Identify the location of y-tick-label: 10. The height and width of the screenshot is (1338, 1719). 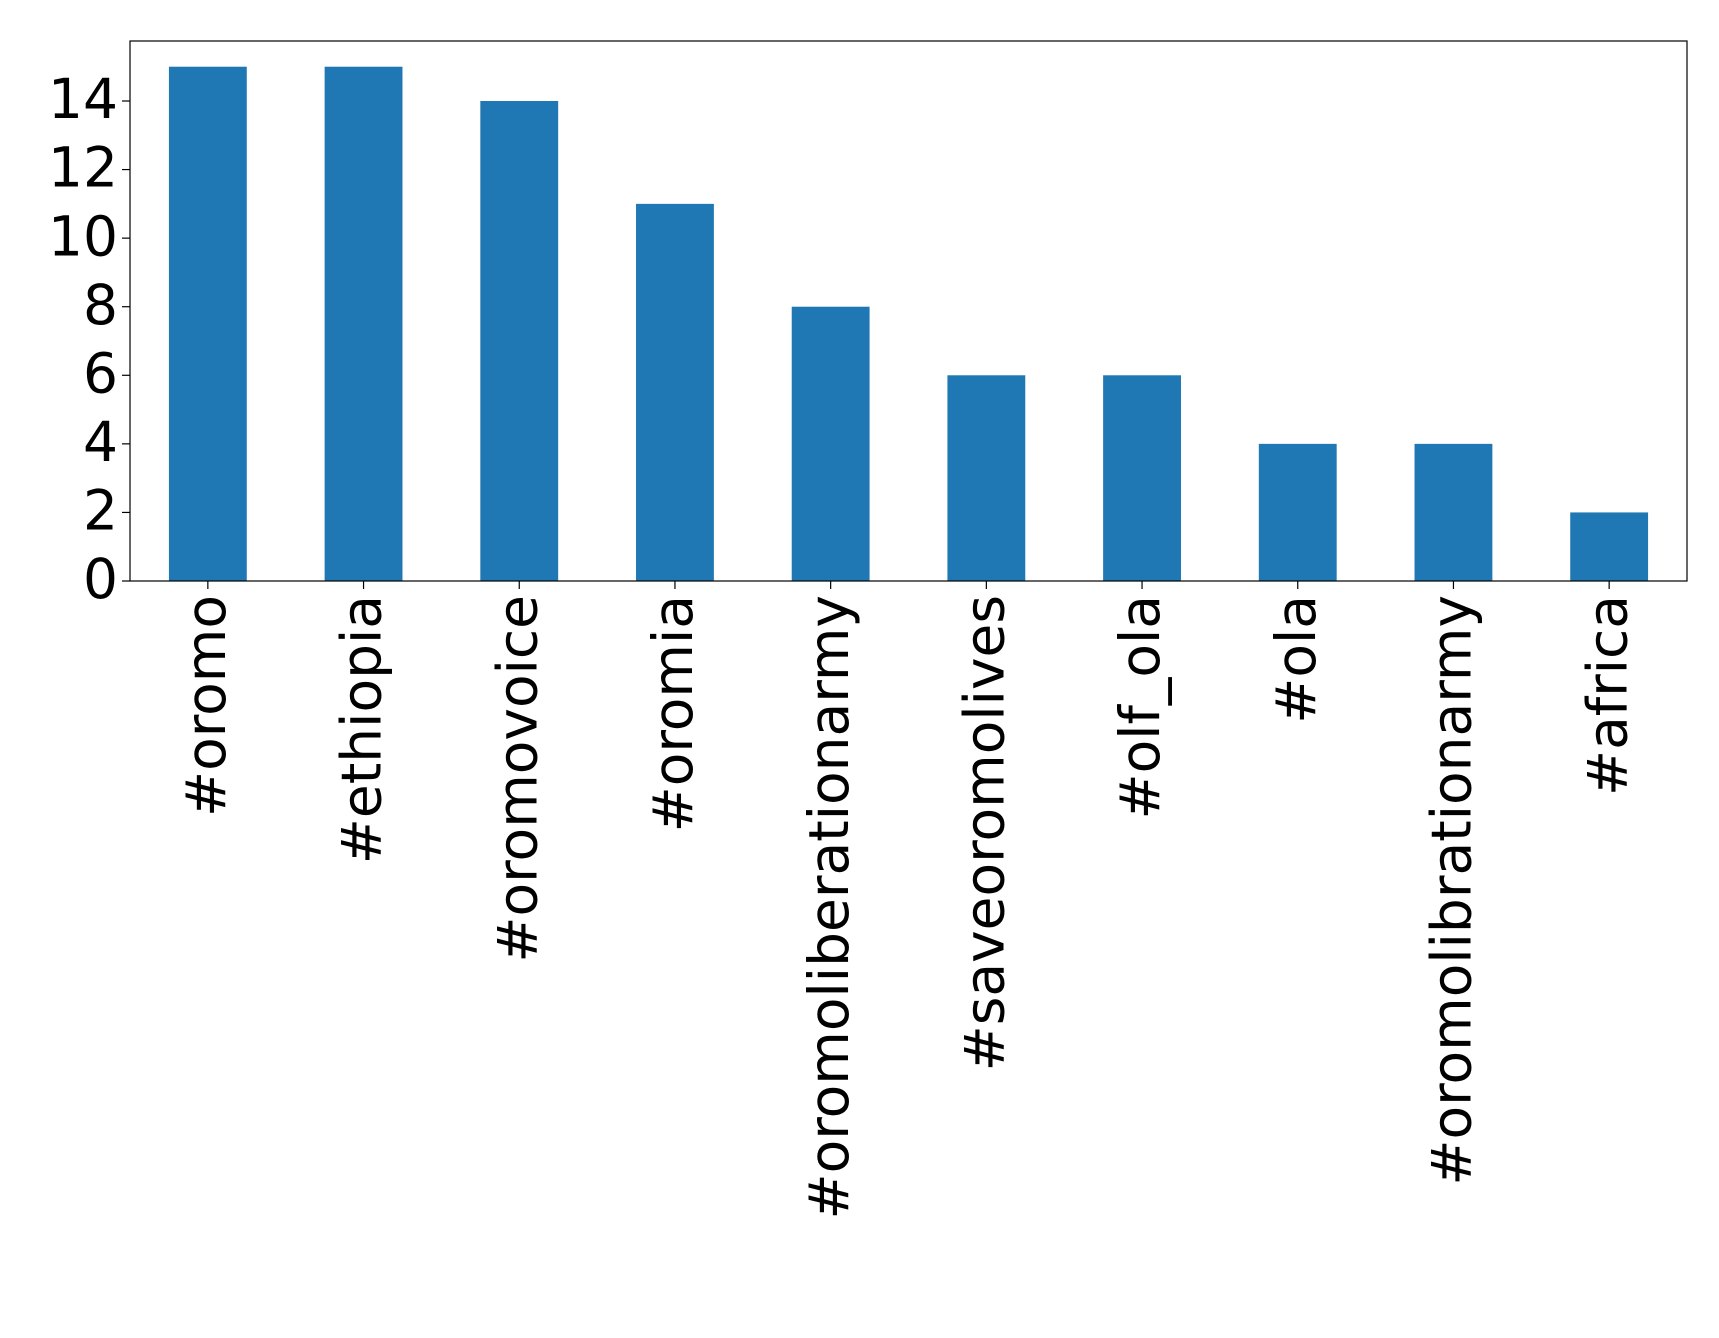
(83, 236).